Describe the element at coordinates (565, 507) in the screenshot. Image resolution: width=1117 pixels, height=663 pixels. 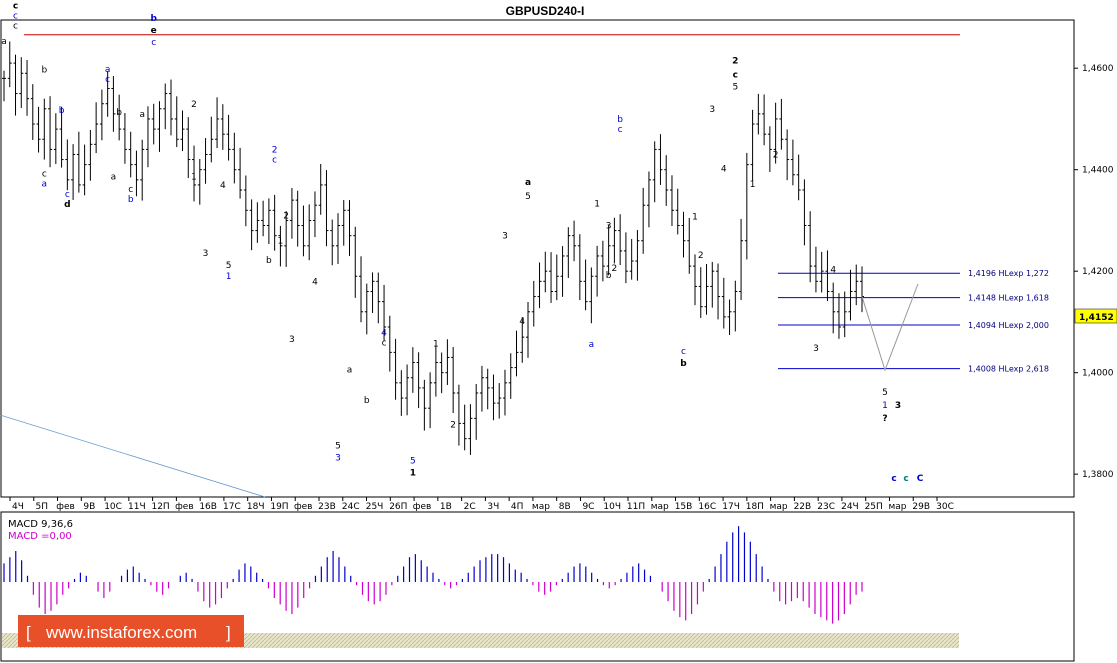
I see `x-tick-label: 8В` at that location.